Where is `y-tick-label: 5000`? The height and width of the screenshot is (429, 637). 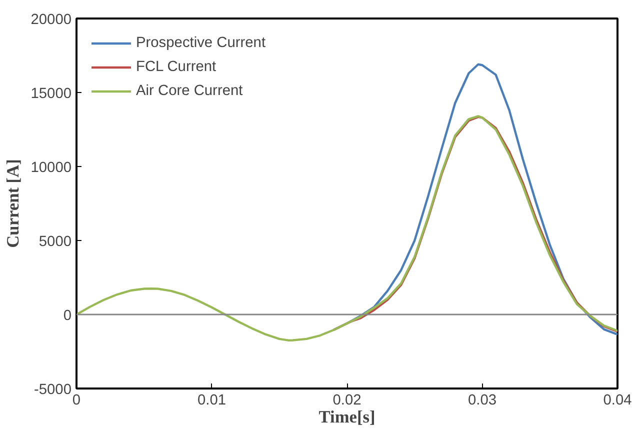
y-tick-label: 5000 is located at coordinates (55, 242).